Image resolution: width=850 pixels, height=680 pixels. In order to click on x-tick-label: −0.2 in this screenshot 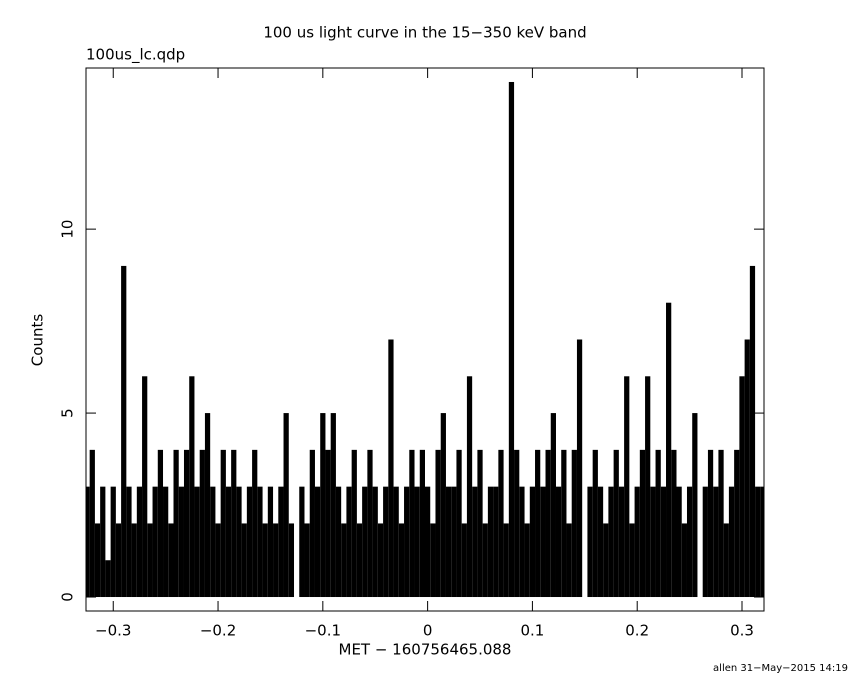, I will do `click(218, 631)`.